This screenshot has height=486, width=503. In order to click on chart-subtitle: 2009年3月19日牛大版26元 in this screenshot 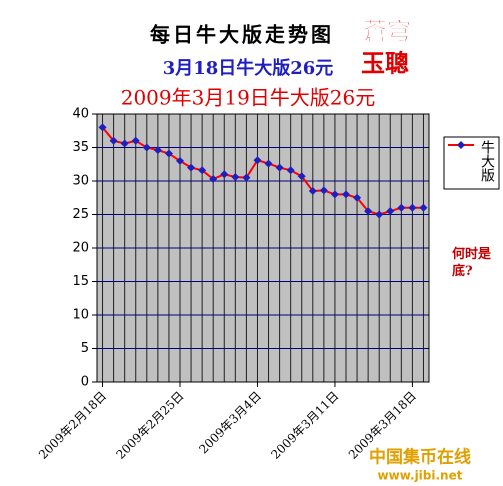, I will do `click(248, 98)`.